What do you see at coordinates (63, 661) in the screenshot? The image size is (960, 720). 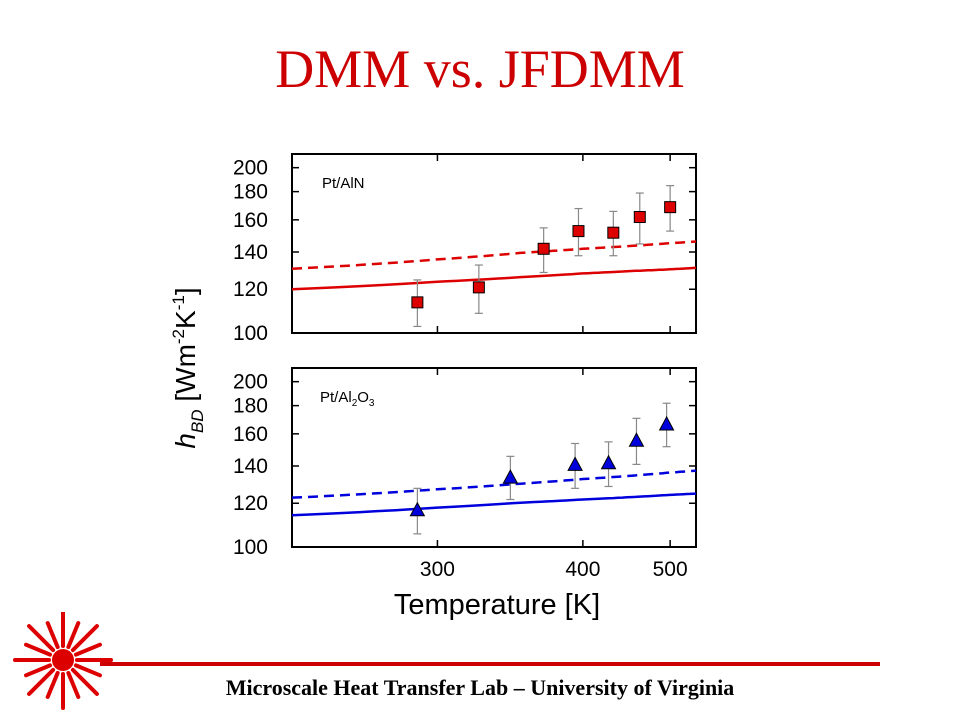 I see `starburst-logo-icon` at bounding box center [63, 661].